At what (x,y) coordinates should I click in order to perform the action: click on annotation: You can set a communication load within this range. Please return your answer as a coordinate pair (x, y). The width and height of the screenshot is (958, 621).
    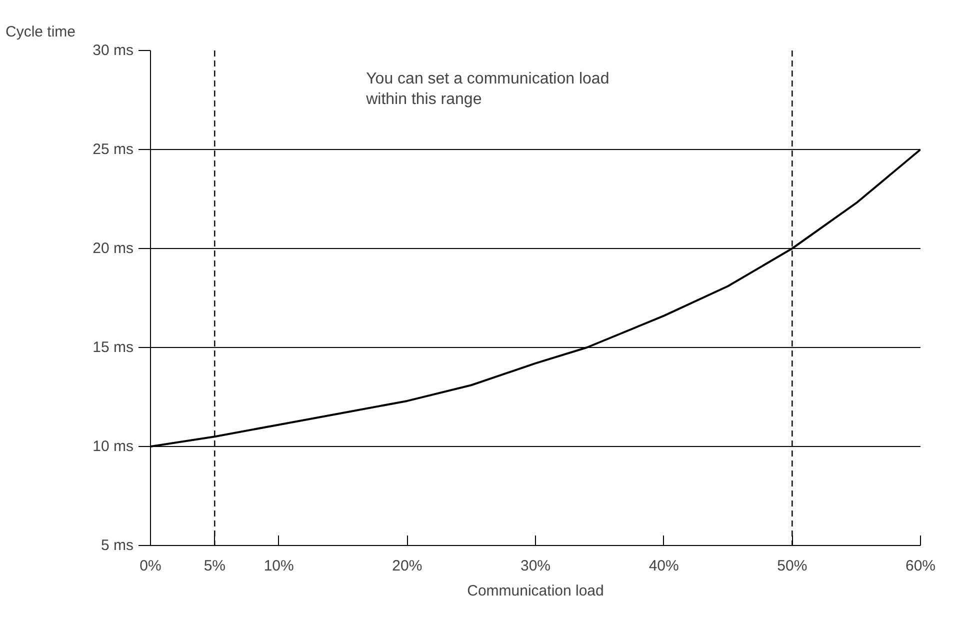
    Looking at the image, I should click on (487, 89).